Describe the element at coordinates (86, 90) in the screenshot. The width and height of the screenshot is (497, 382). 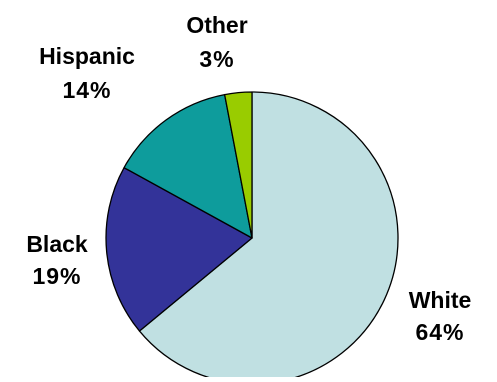
I see `slice-value-hispanic: 14%` at that location.